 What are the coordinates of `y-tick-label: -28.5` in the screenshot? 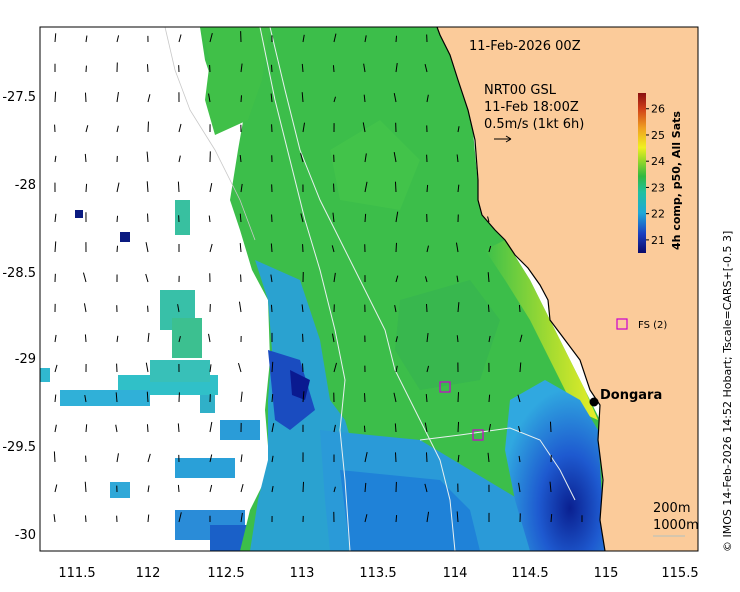 It's located at (19, 273).